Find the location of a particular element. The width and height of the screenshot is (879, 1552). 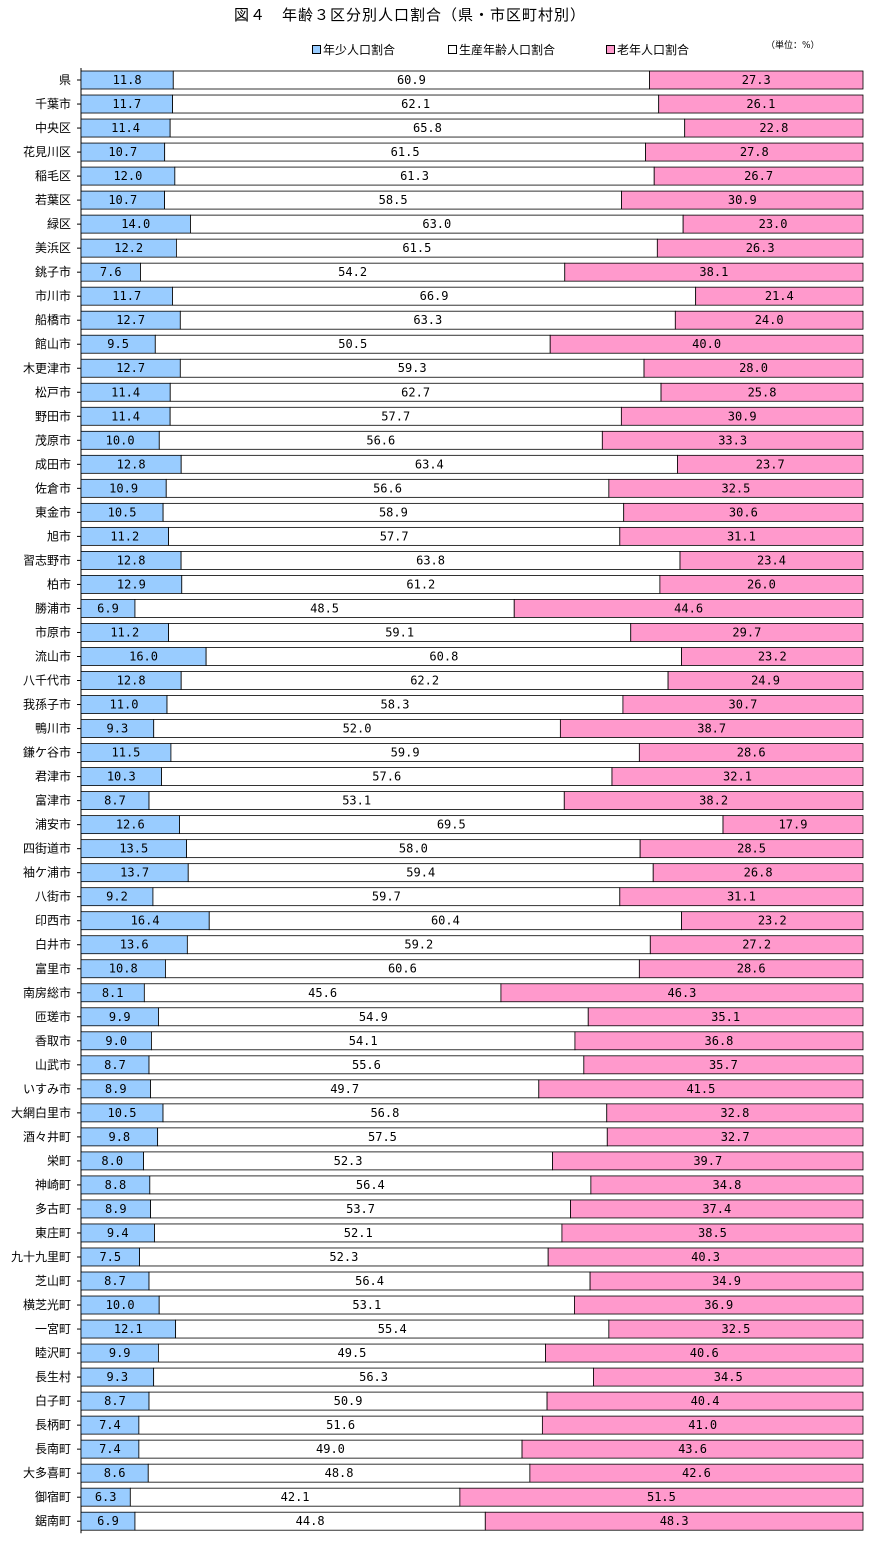

data-label-working-age: 52.0 is located at coordinates (357, 729).